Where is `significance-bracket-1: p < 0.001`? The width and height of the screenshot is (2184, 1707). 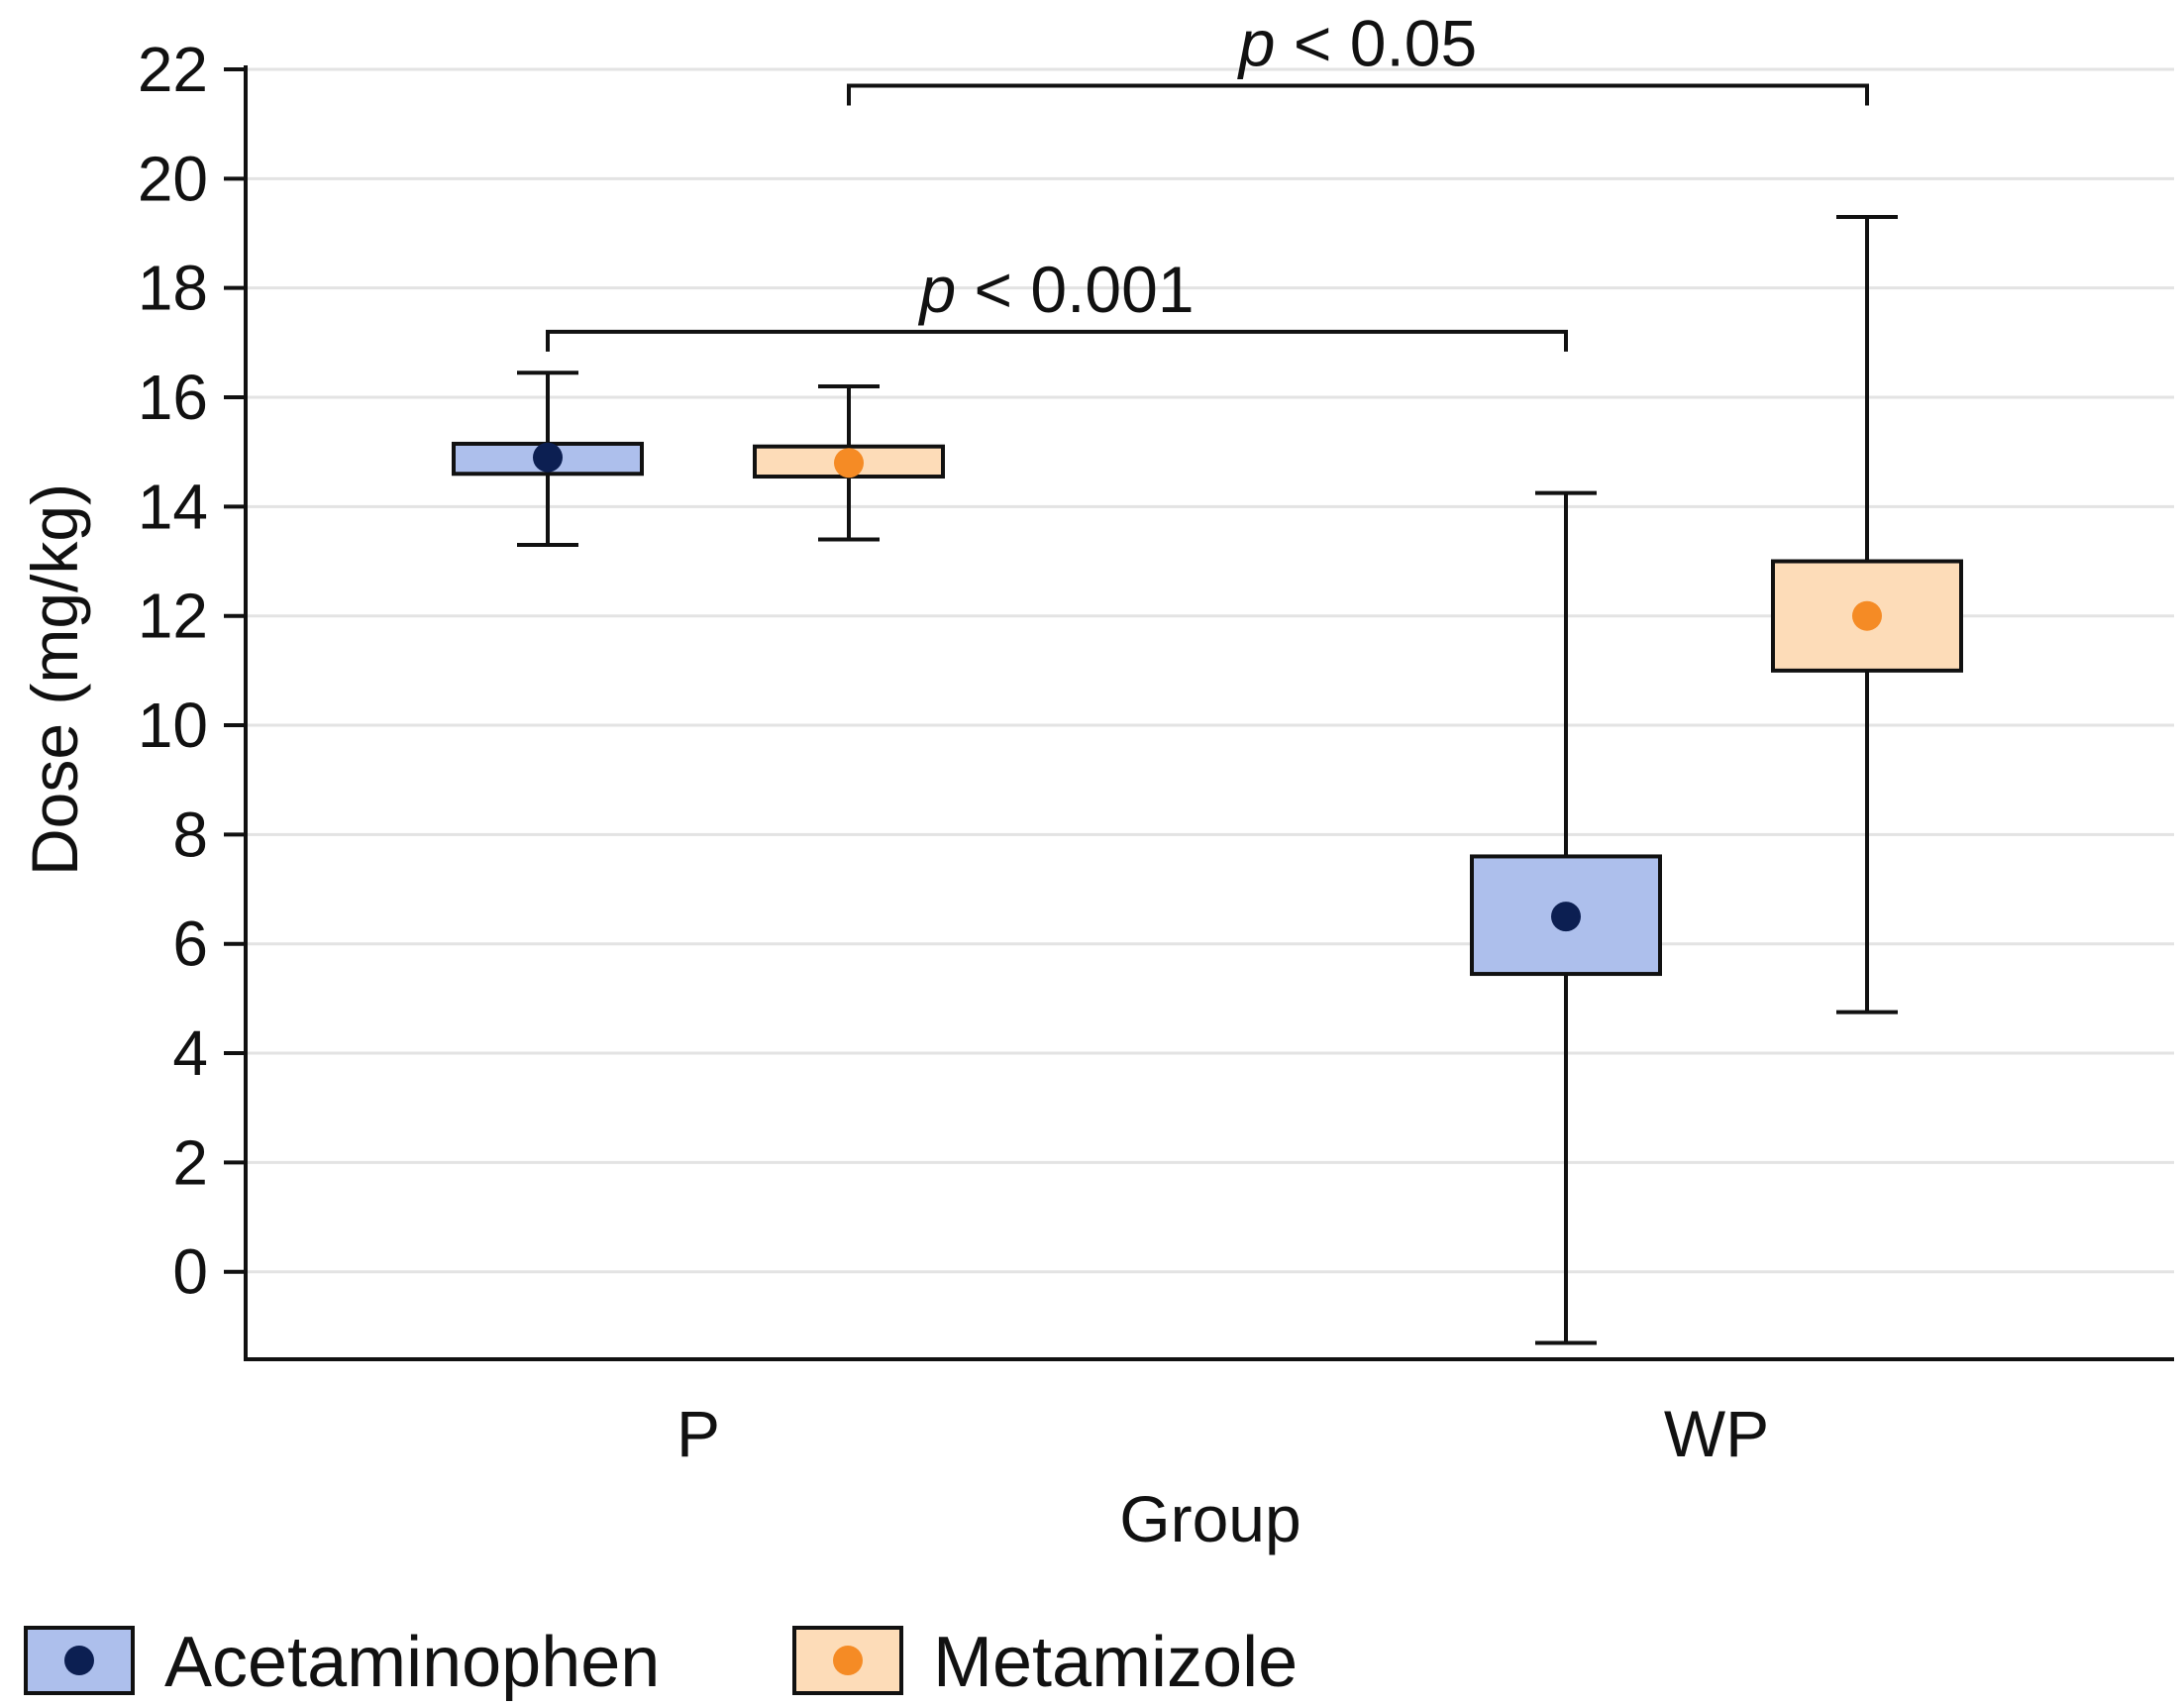 significance-bracket-1: p < 0.001 is located at coordinates (1057, 302).